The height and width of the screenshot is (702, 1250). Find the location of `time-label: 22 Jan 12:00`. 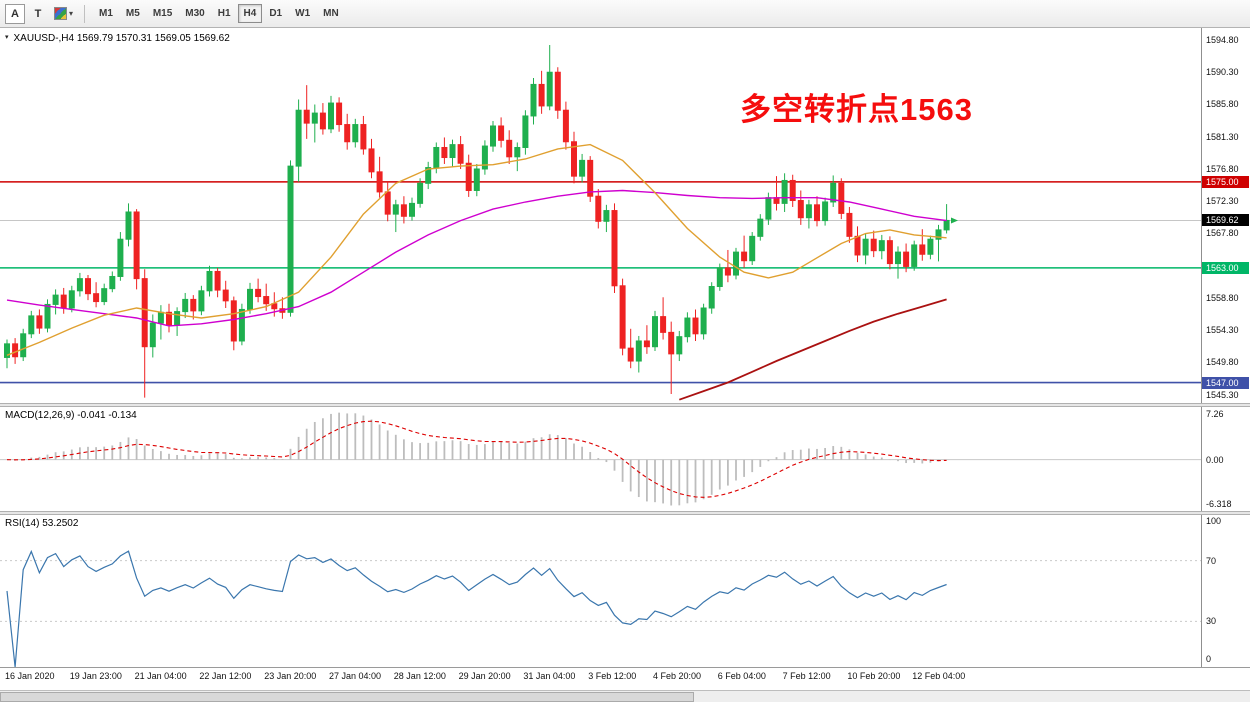

time-label: 22 Jan 12:00 is located at coordinates (225, 676).